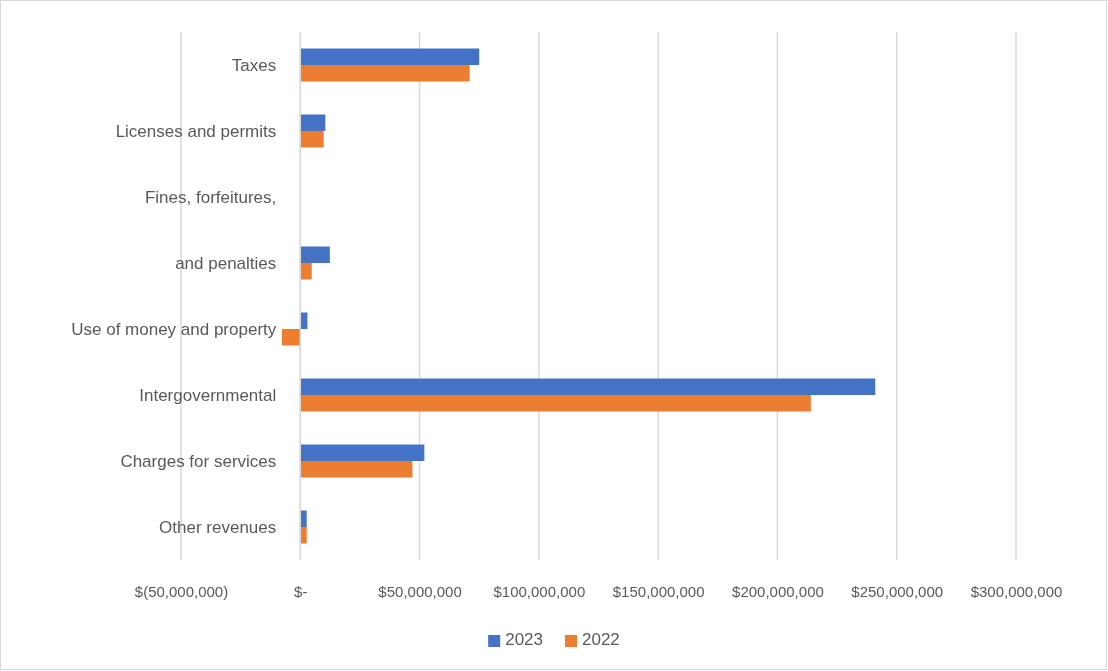 The image size is (1108, 671). Describe the element at coordinates (601, 639) in the screenshot. I see `legend-label: 2022` at that location.